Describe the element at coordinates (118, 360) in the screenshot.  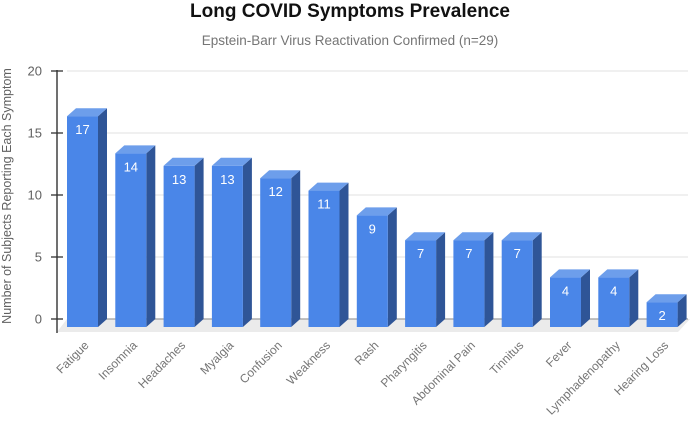
I see `category-label: Insomnia` at that location.